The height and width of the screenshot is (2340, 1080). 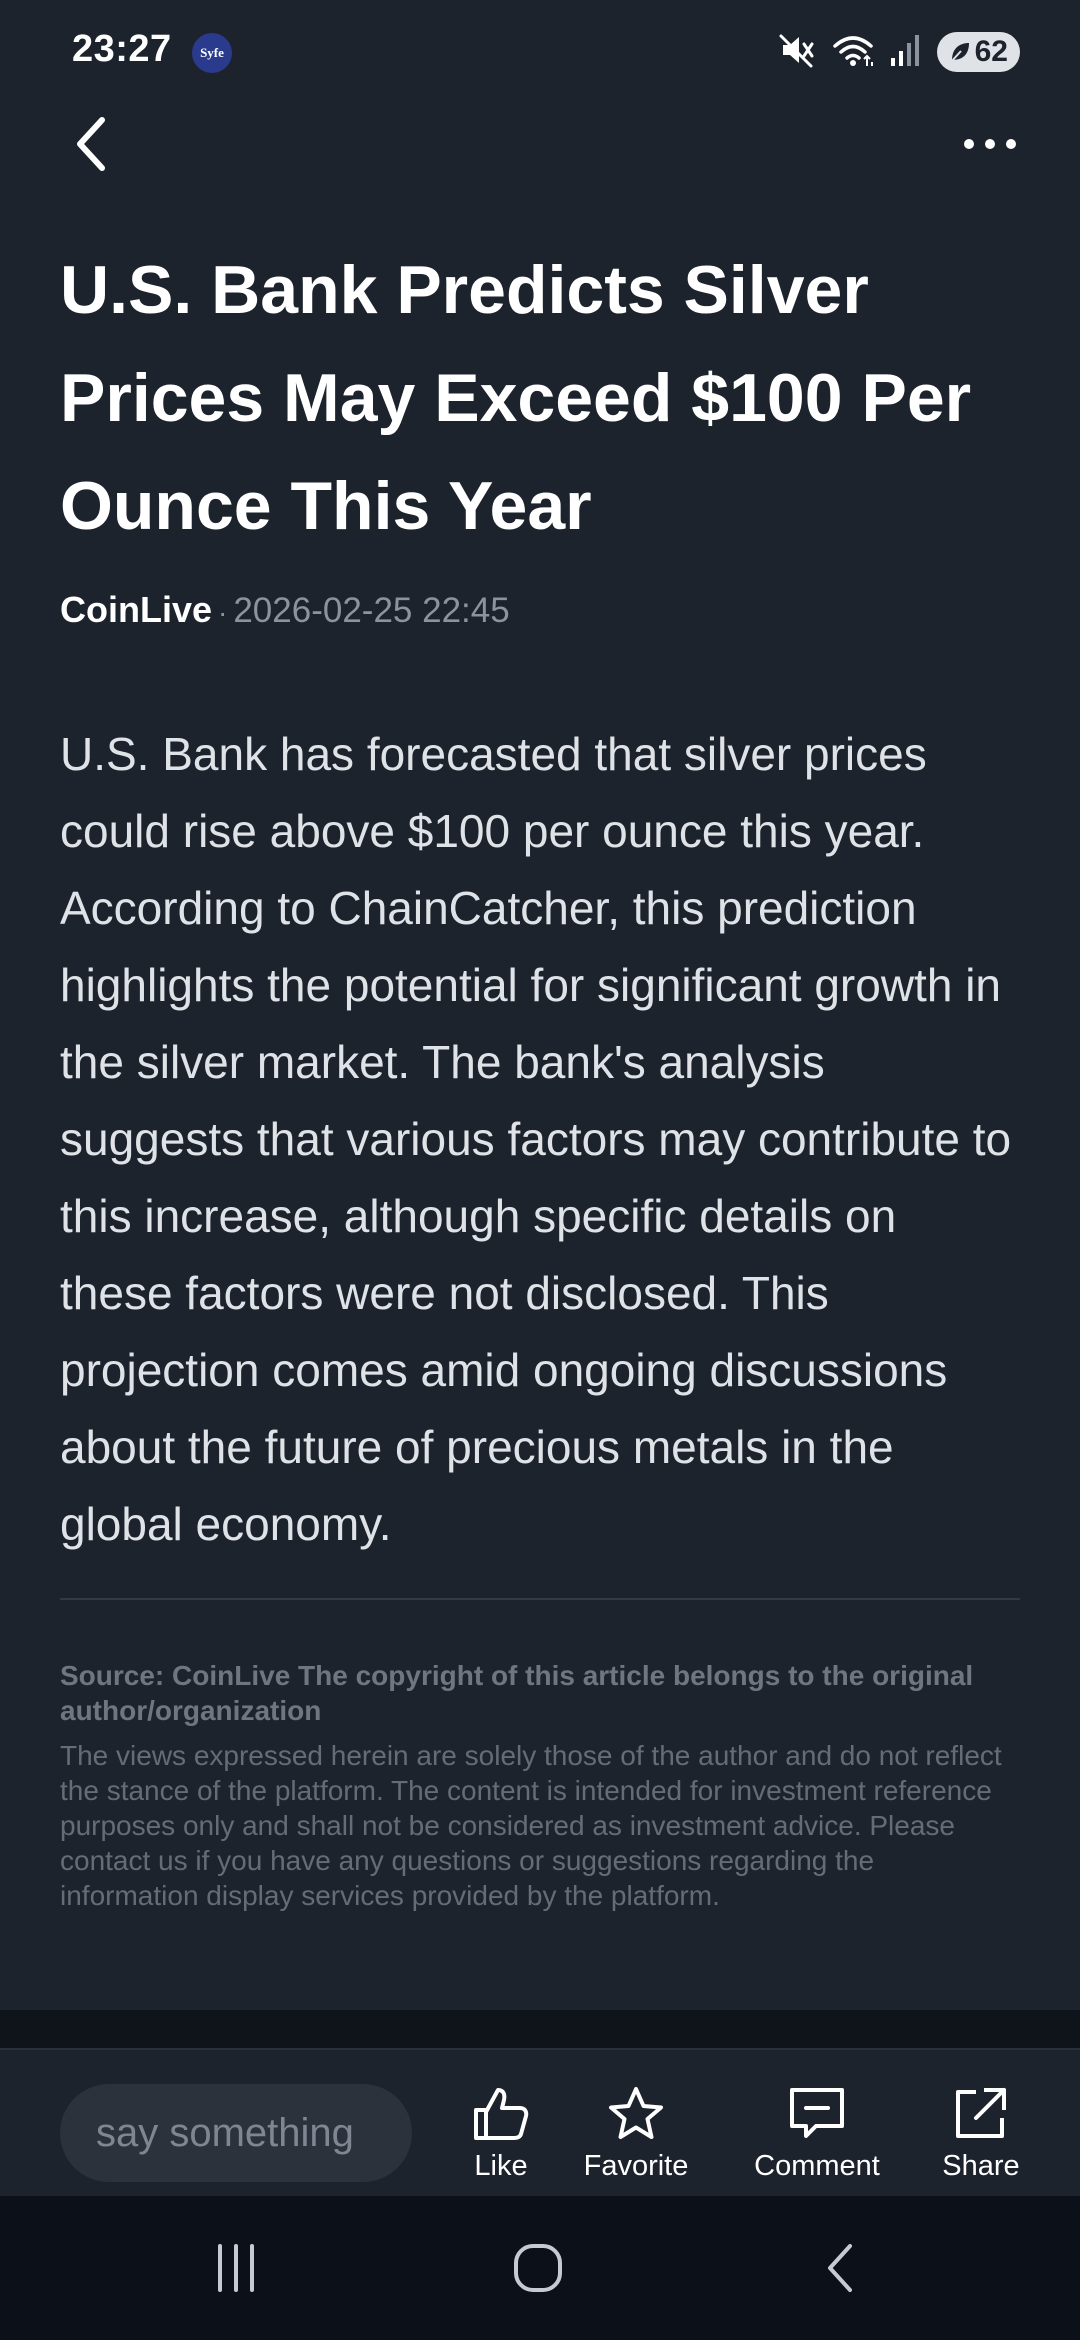 I want to click on comment-icon, so click(x=817, y=2113).